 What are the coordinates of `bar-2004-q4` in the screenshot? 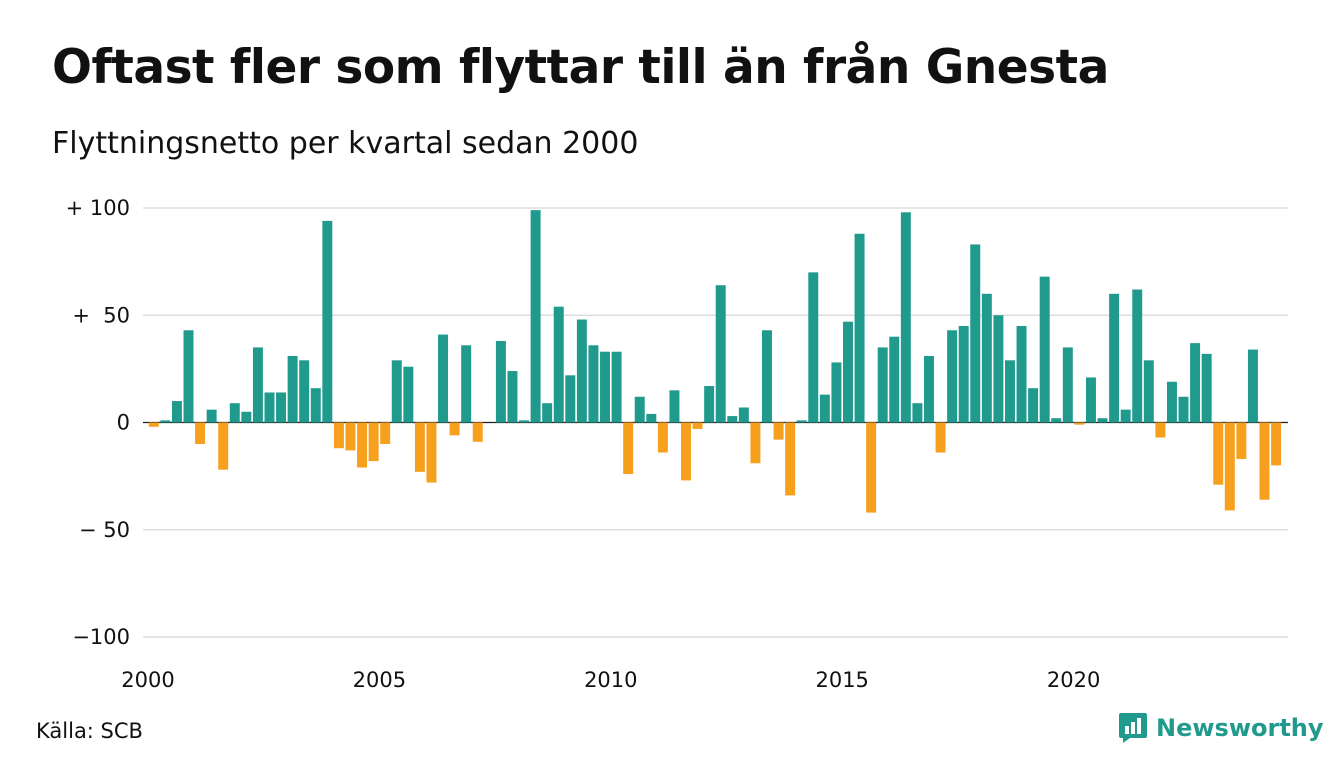 It's located at (373, 442).